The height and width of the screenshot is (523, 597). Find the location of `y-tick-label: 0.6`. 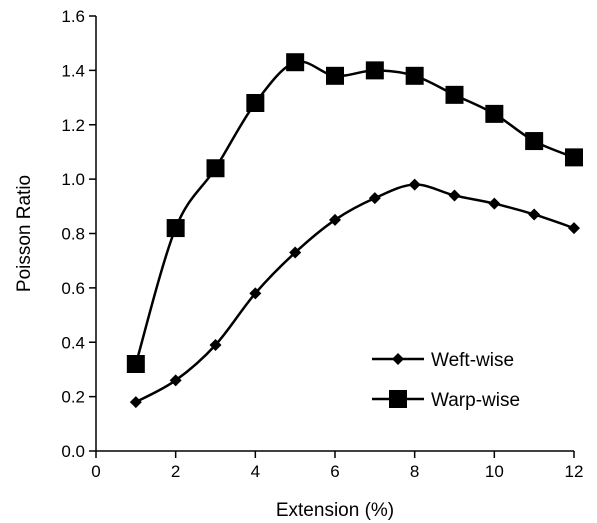

y-tick-label: 0.6 is located at coordinates (73, 288).